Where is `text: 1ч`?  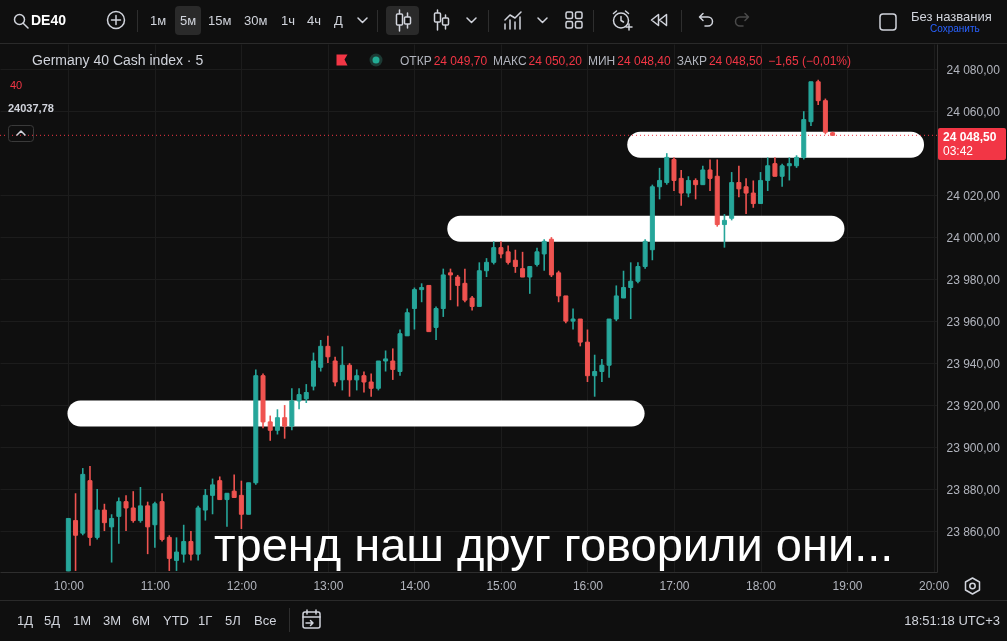
text: 1ч is located at coordinates (288, 20).